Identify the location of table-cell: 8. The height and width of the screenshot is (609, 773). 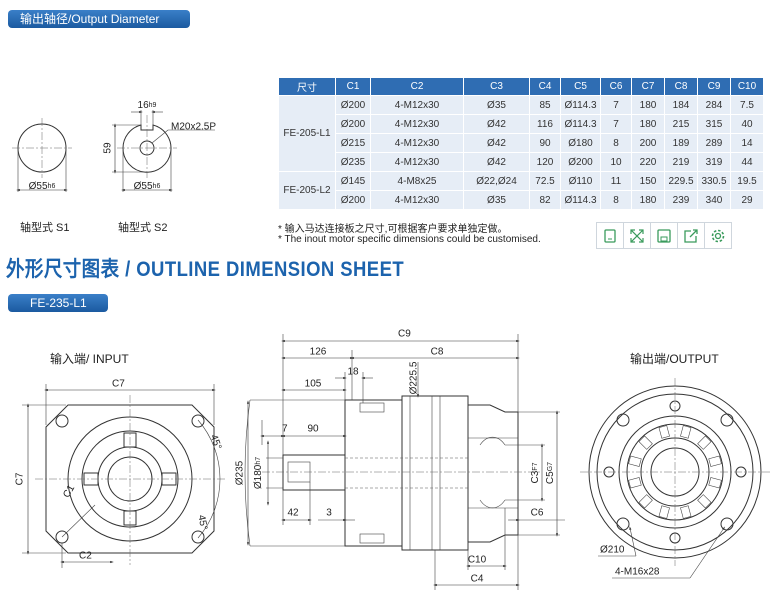
(616, 143).